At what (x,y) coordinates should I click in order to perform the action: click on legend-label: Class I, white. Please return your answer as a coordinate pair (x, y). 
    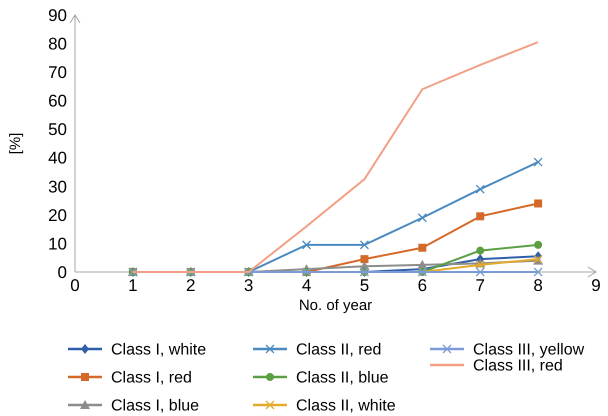
    Looking at the image, I should click on (158, 350).